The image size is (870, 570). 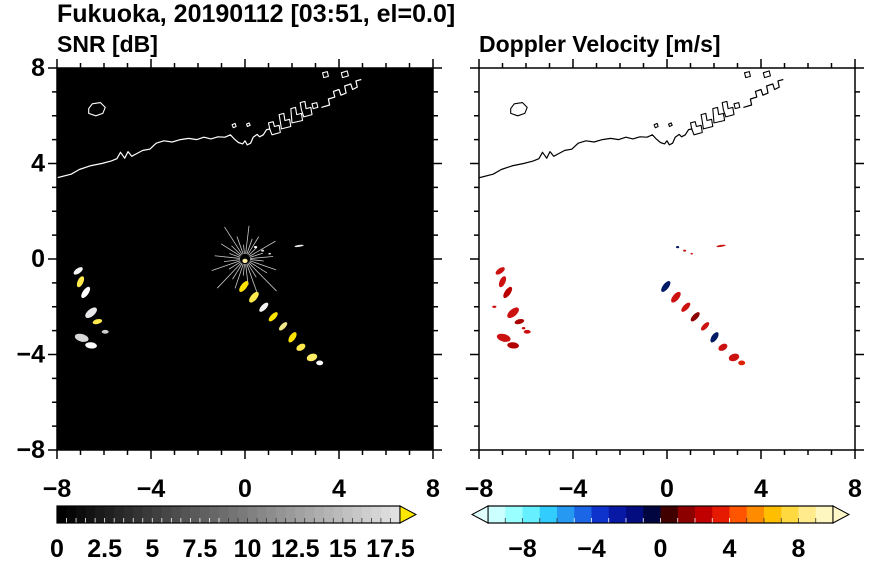 What do you see at coordinates (343, 549) in the screenshot?
I see `colorbar-label: 15` at bounding box center [343, 549].